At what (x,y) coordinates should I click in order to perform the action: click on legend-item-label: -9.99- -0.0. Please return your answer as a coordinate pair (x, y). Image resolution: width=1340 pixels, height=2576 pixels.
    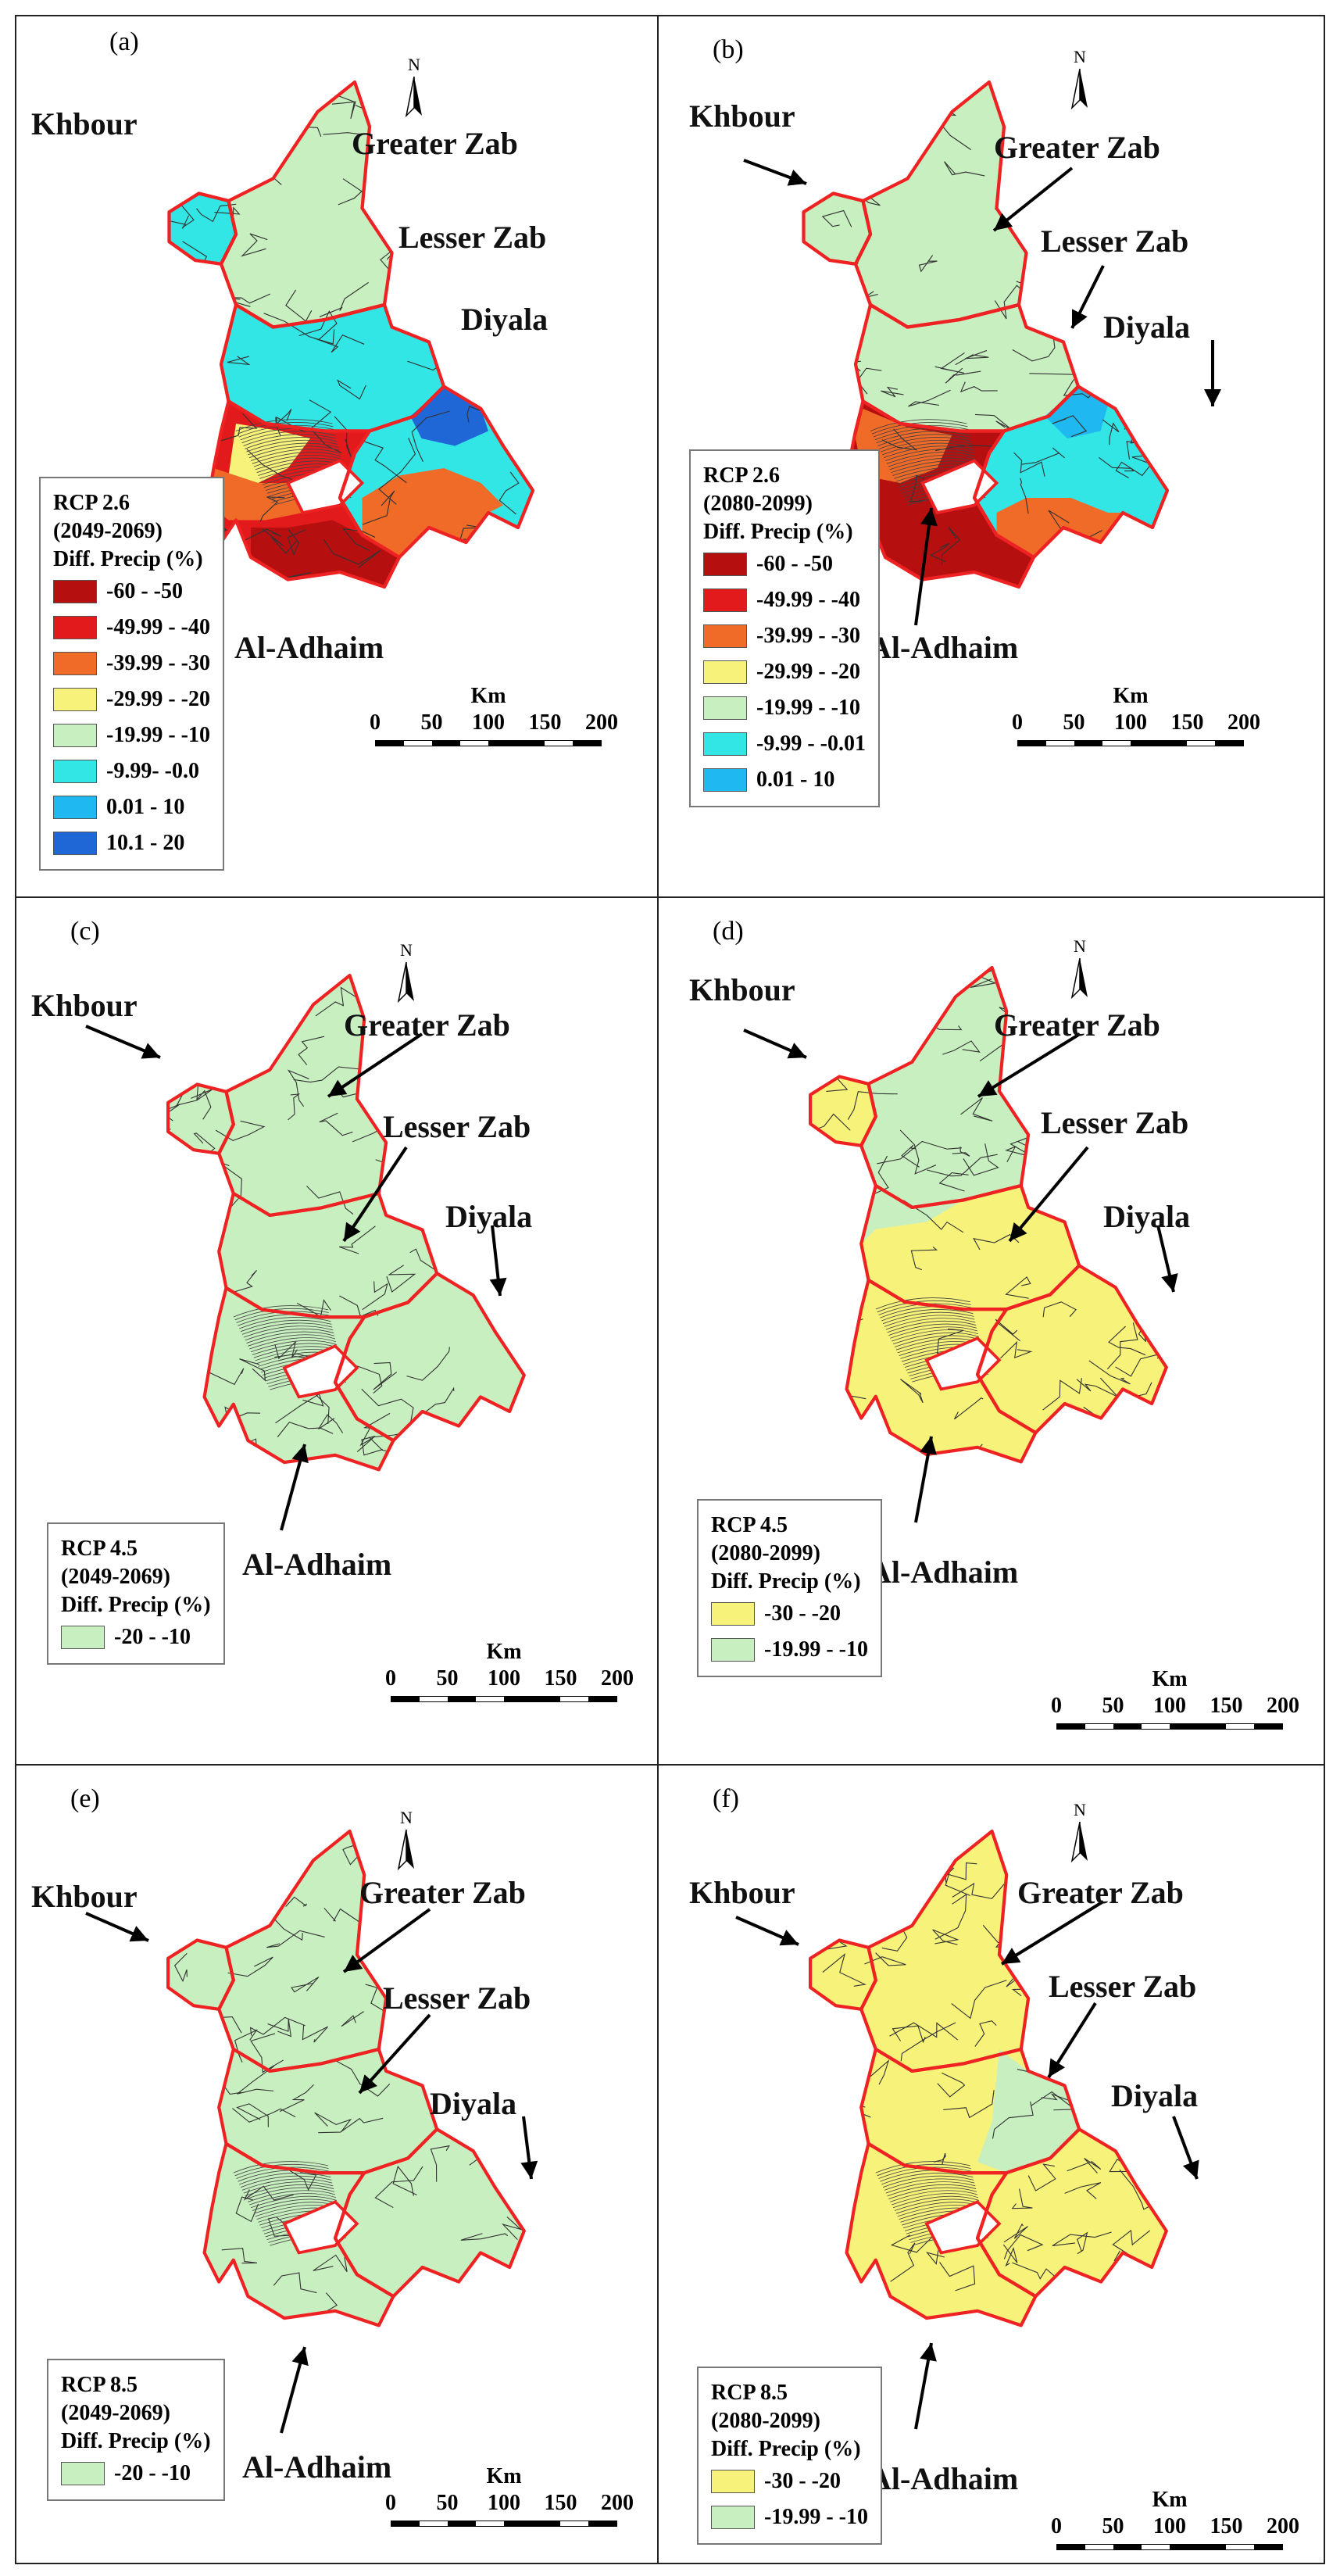
    Looking at the image, I should click on (152, 771).